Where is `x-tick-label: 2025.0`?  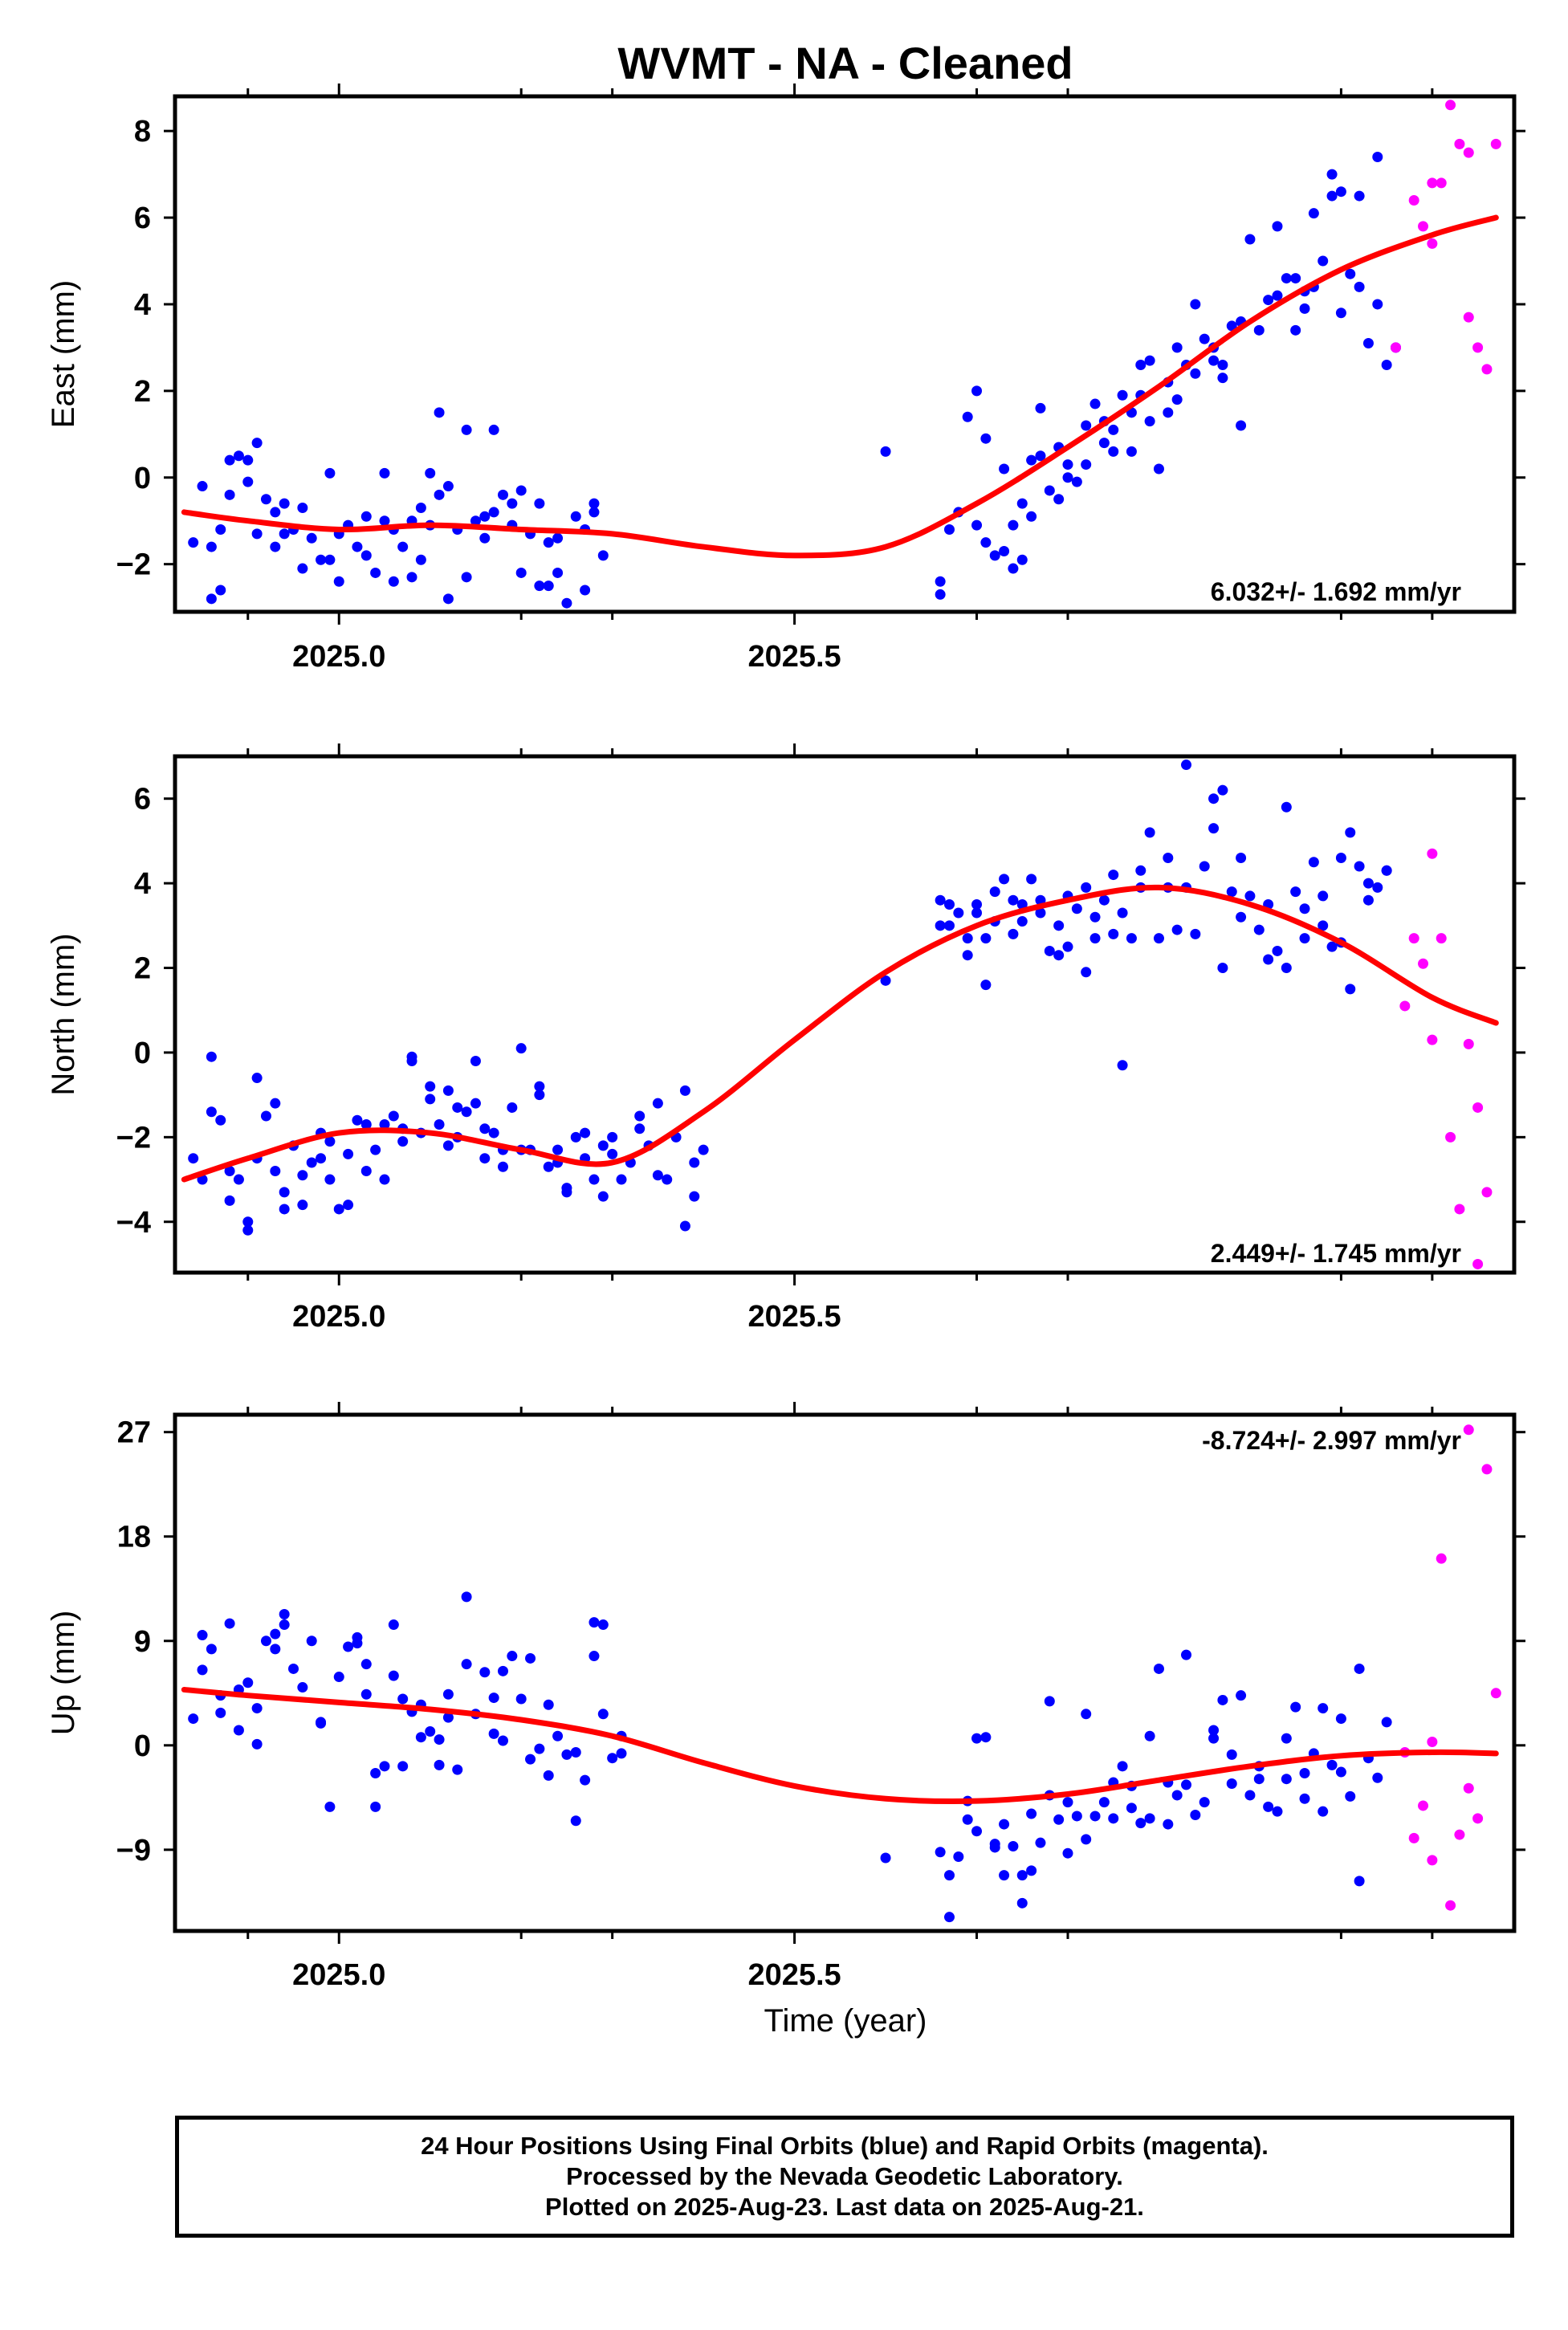
x-tick-label: 2025.0 is located at coordinates (338, 657).